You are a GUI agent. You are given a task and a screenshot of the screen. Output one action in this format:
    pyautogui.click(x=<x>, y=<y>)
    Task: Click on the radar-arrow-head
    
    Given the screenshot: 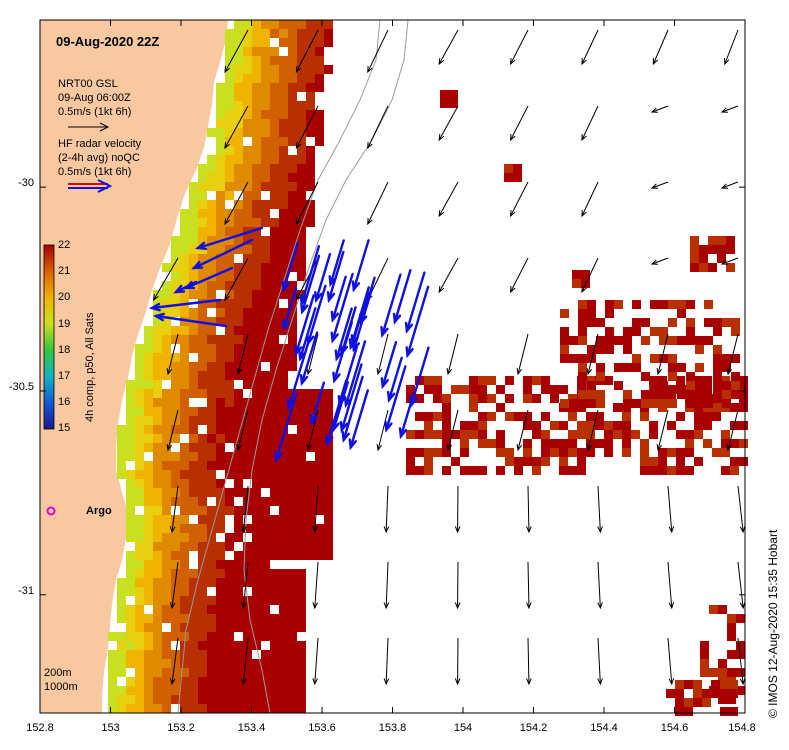 What is the action you would take?
    pyautogui.click(x=335, y=426)
    